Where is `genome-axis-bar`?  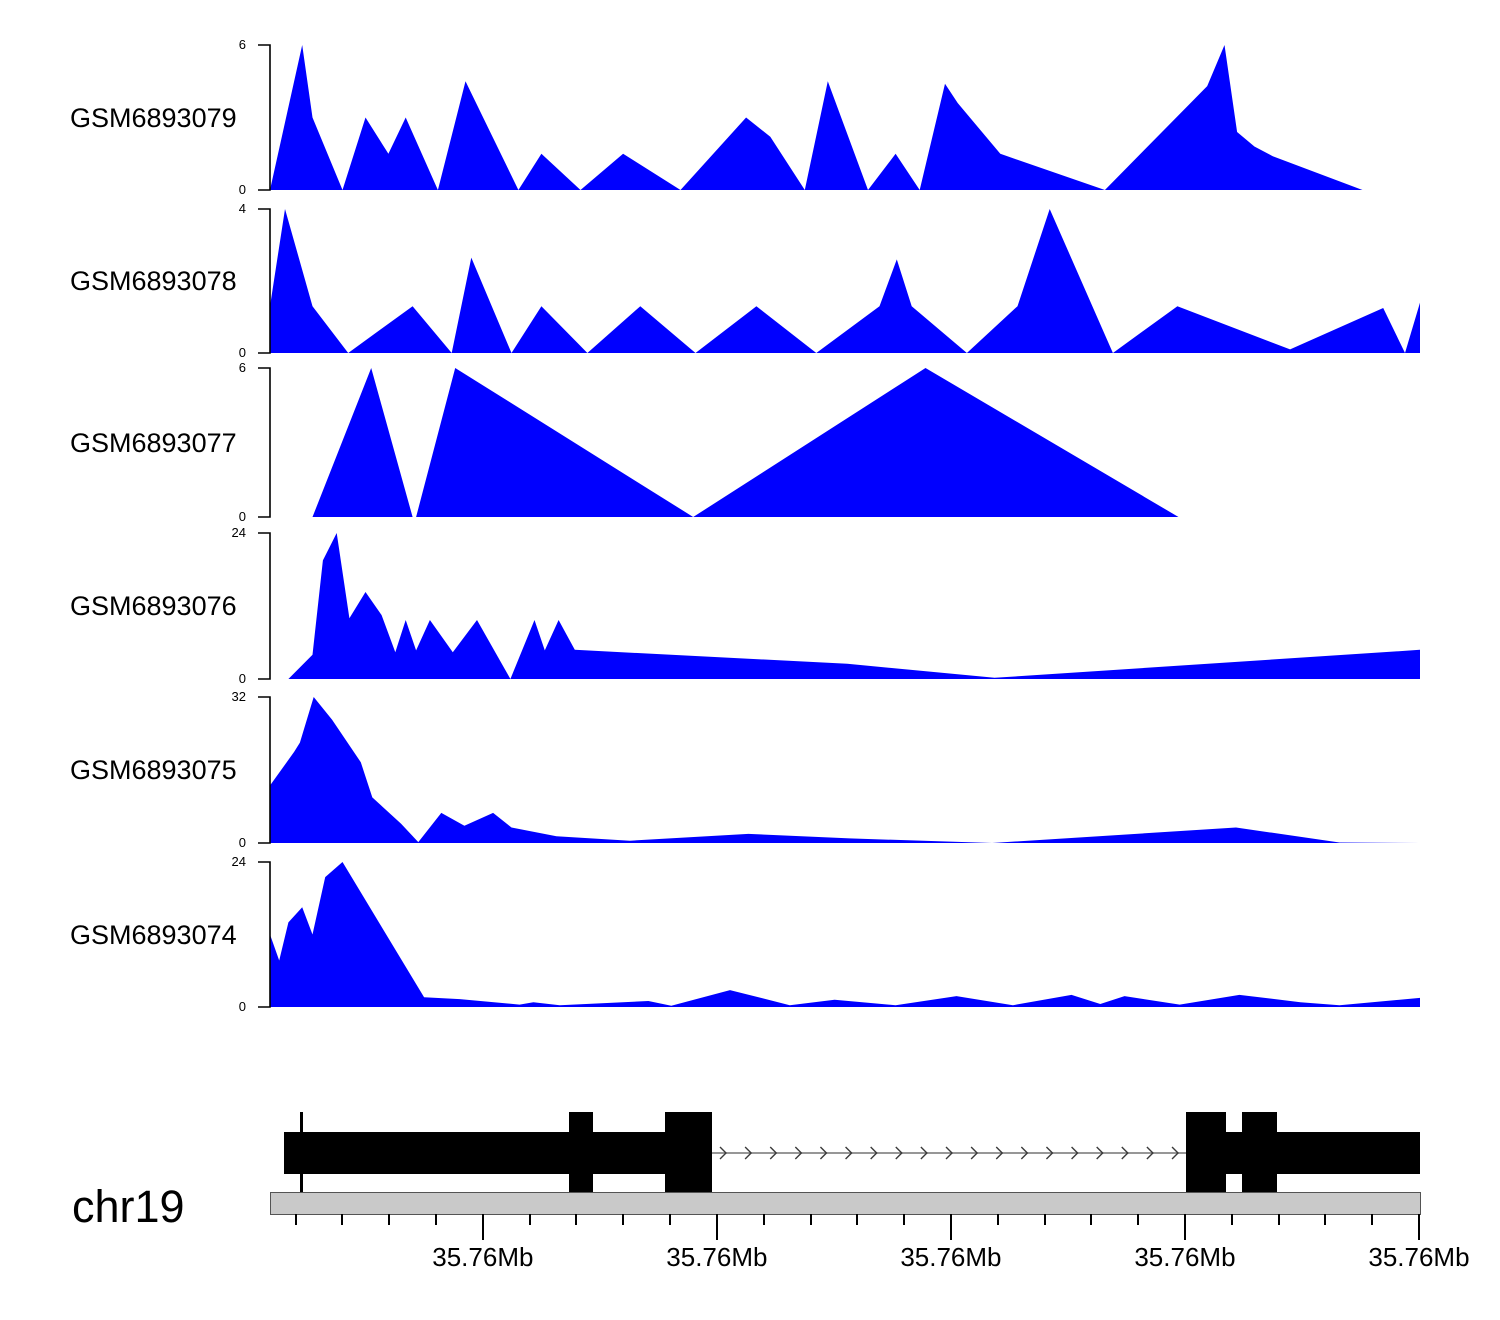 genome-axis-bar is located at coordinates (845, 1203).